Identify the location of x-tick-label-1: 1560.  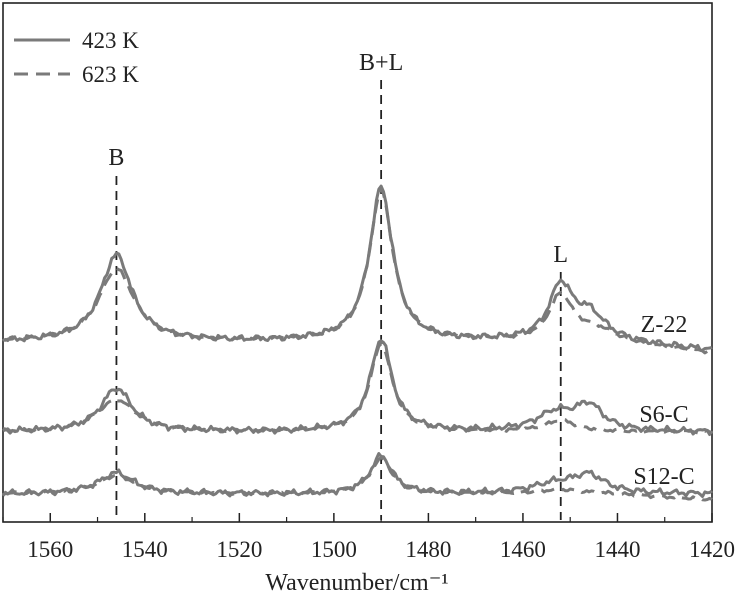
(50, 549).